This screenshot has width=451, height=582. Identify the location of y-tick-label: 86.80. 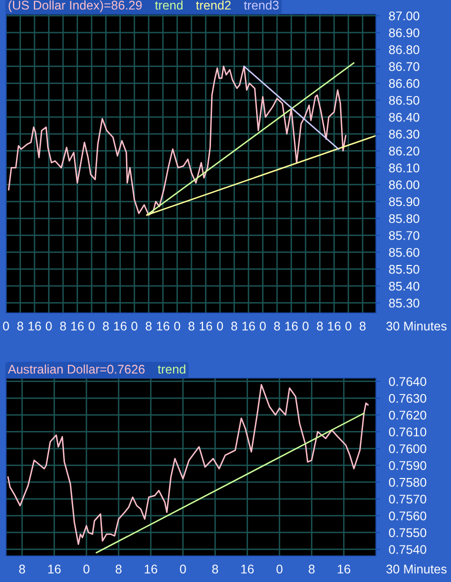
(404, 49).